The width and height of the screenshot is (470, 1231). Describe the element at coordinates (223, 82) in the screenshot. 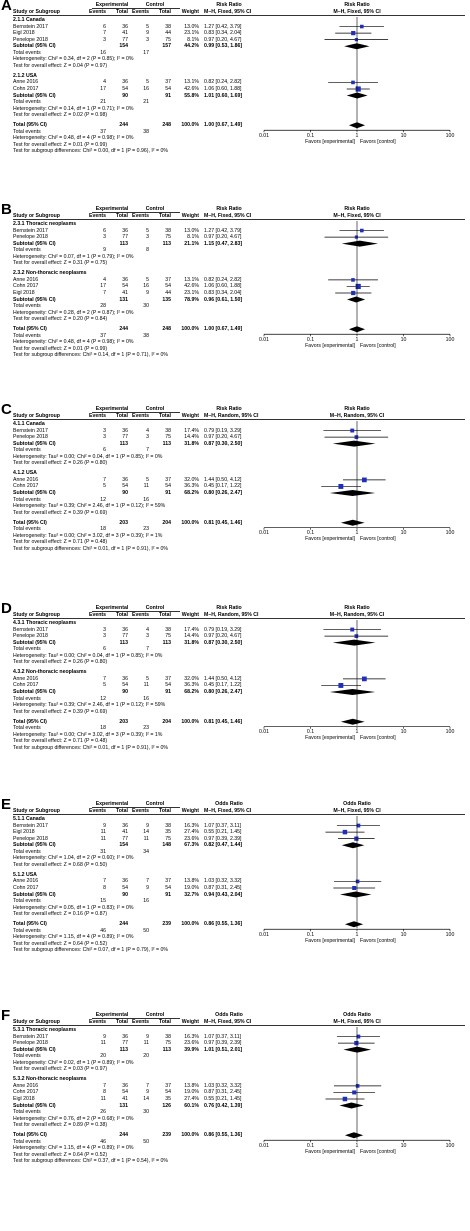

I see `estimate-ci: 0.82 [0.24, 2.82]` at that location.